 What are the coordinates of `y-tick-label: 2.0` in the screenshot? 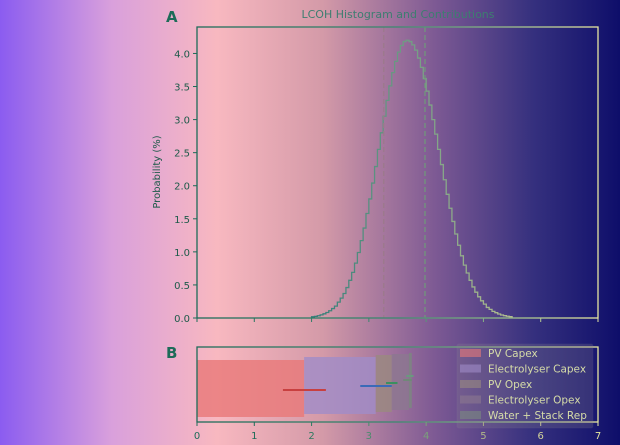 It's located at (182, 187).